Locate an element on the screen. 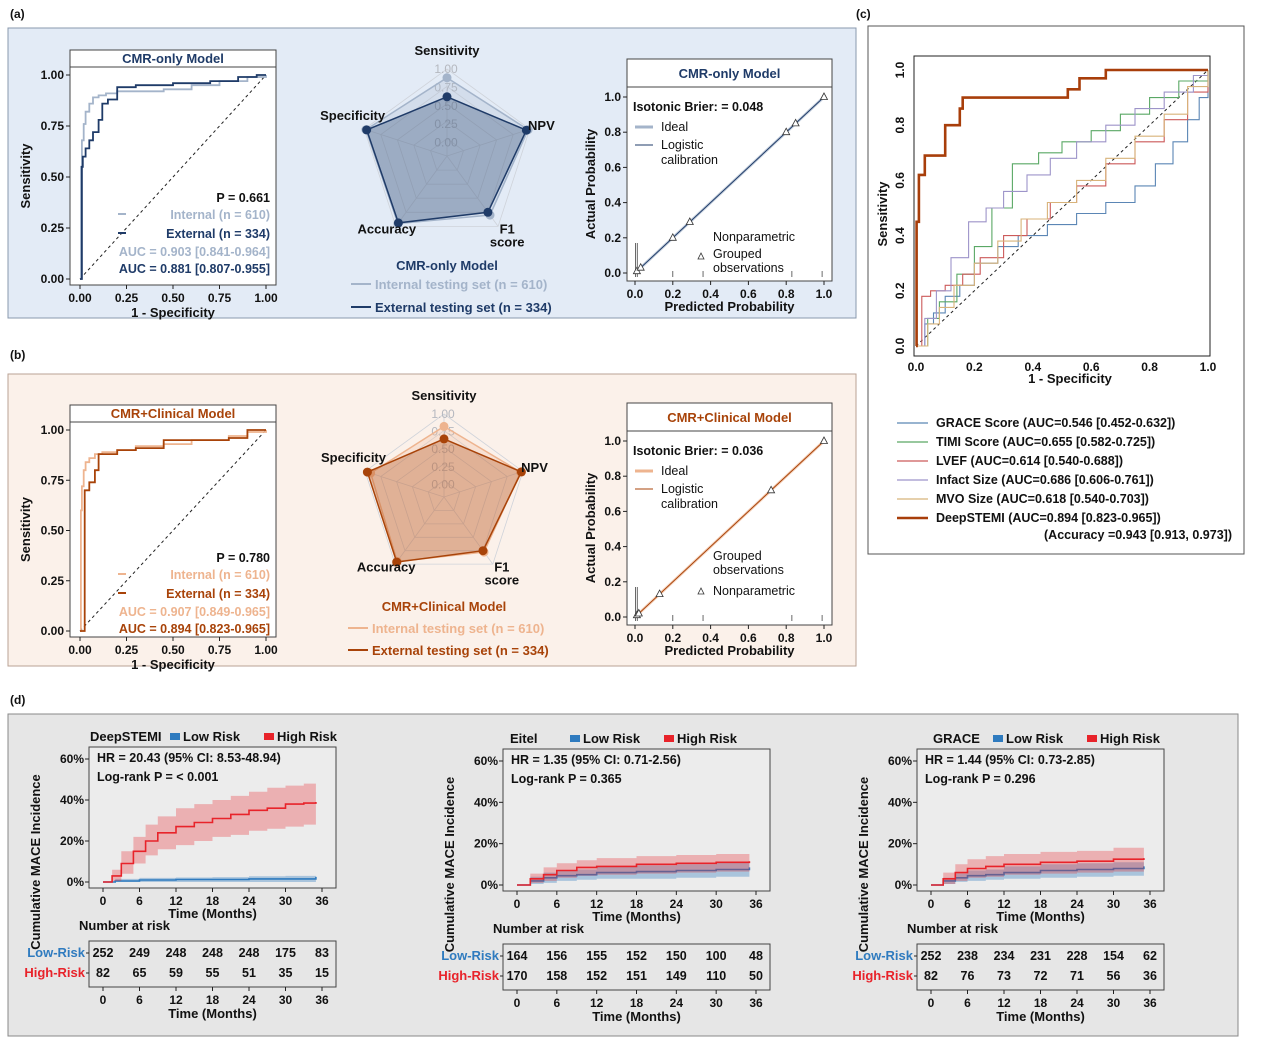 This screenshot has height=1061, width=1267. d-km-3-hr: HR = 1.44 (95% CI: 0.73-2.85) is located at coordinates (1010, 760).